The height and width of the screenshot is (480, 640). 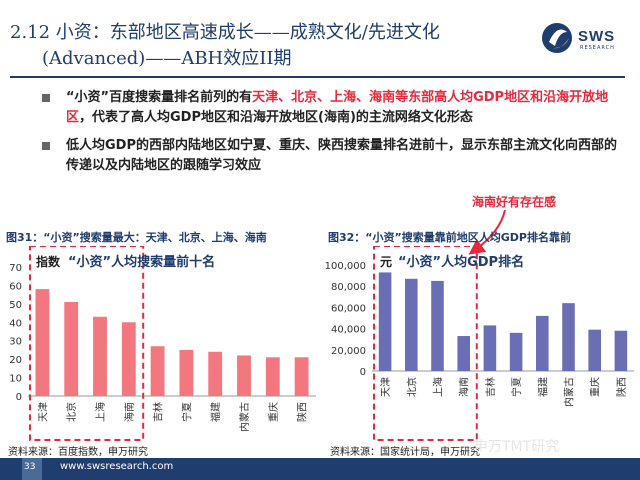 I want to click on callout-text: 海南好有存在感, so click(x=514, y=202).